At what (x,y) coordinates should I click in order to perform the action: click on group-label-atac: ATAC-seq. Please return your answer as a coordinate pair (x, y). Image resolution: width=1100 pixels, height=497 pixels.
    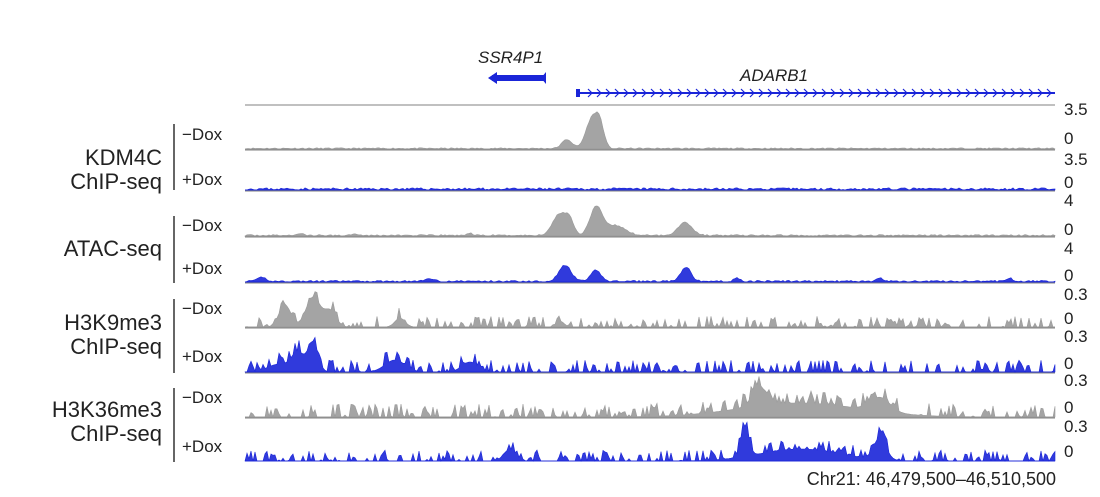
    Looking at the image, I should click on (113, 249).